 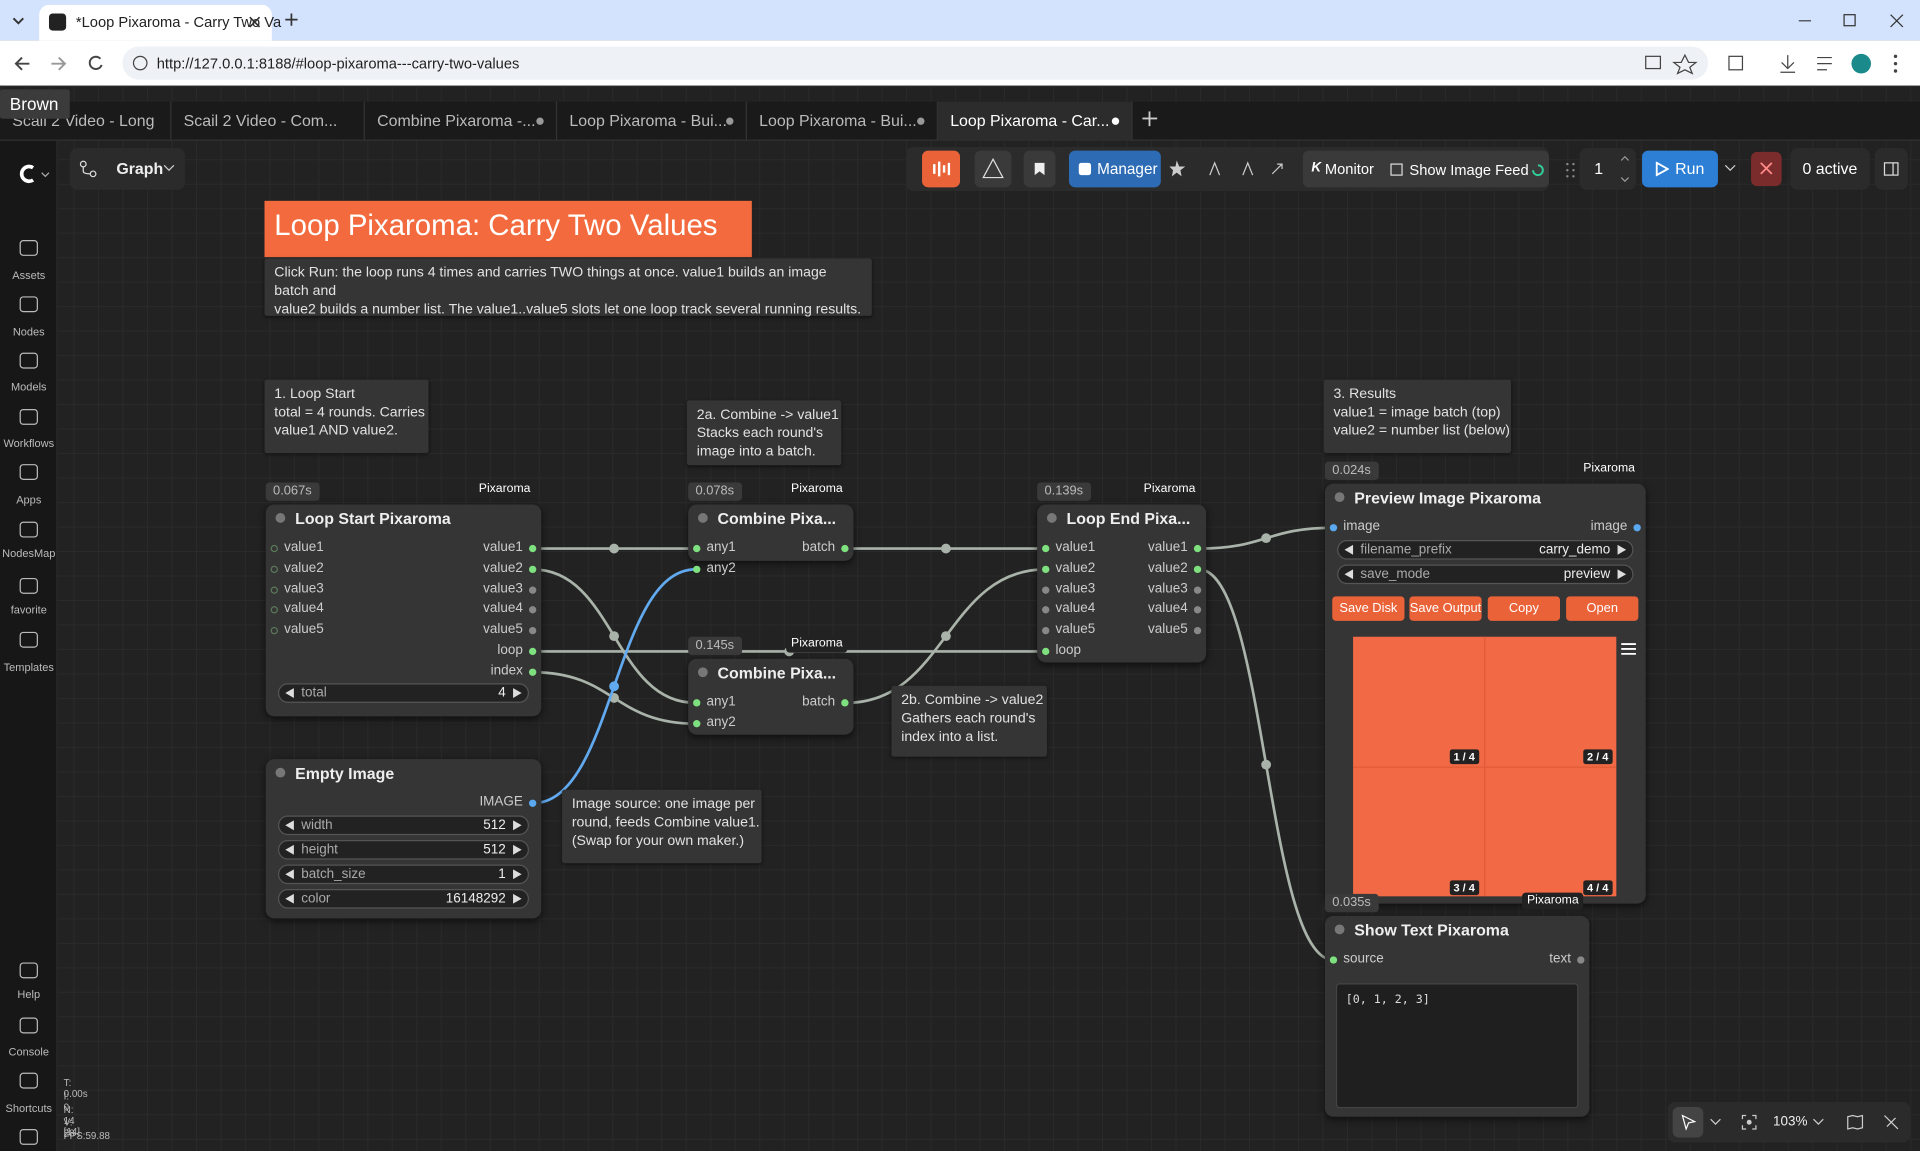 I want to click on node-status-dot, so click(x=280, y=772).